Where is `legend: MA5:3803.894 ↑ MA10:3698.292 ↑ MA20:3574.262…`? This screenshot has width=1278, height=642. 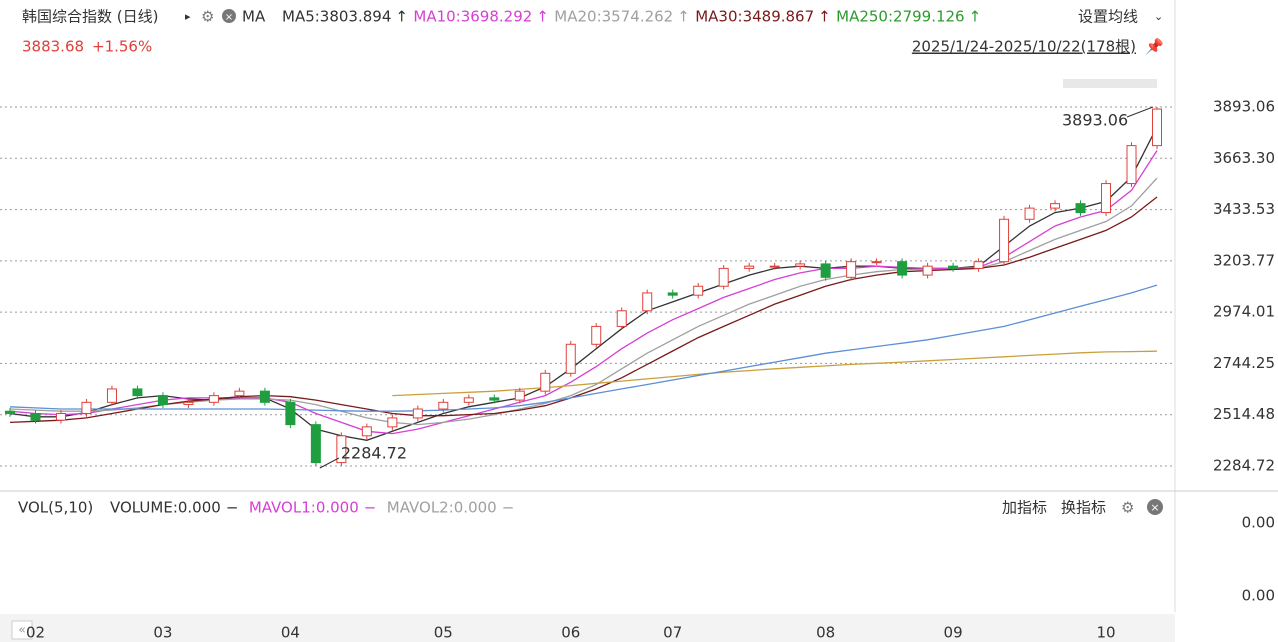 legend: MA5:3803.894 ↑ MA10:3698.292 ↑ MA20:3574.262… is located at coordinates (631, 17).